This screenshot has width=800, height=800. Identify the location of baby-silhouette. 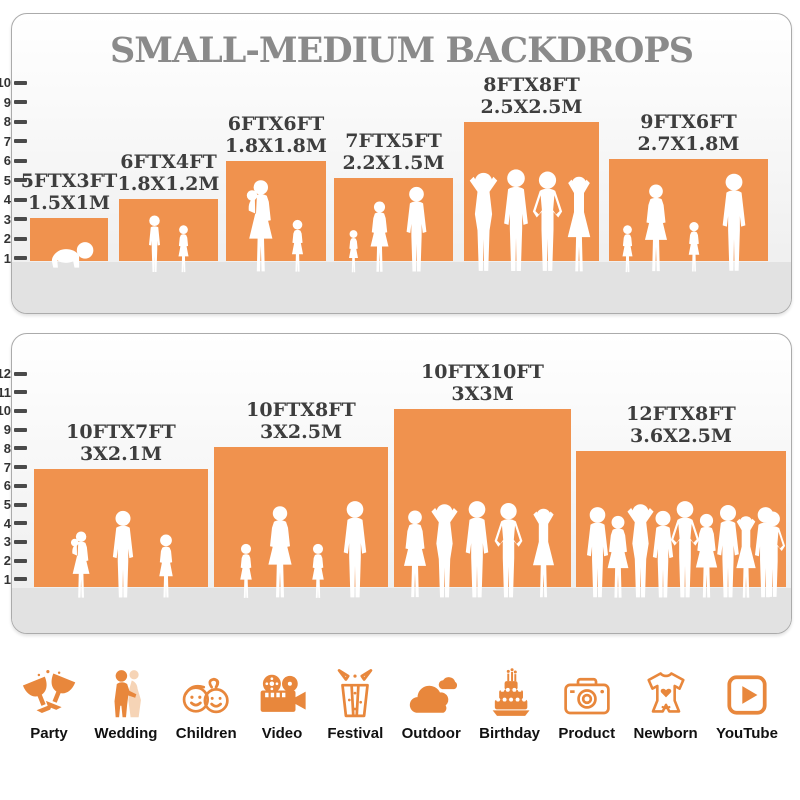
(72, 255).